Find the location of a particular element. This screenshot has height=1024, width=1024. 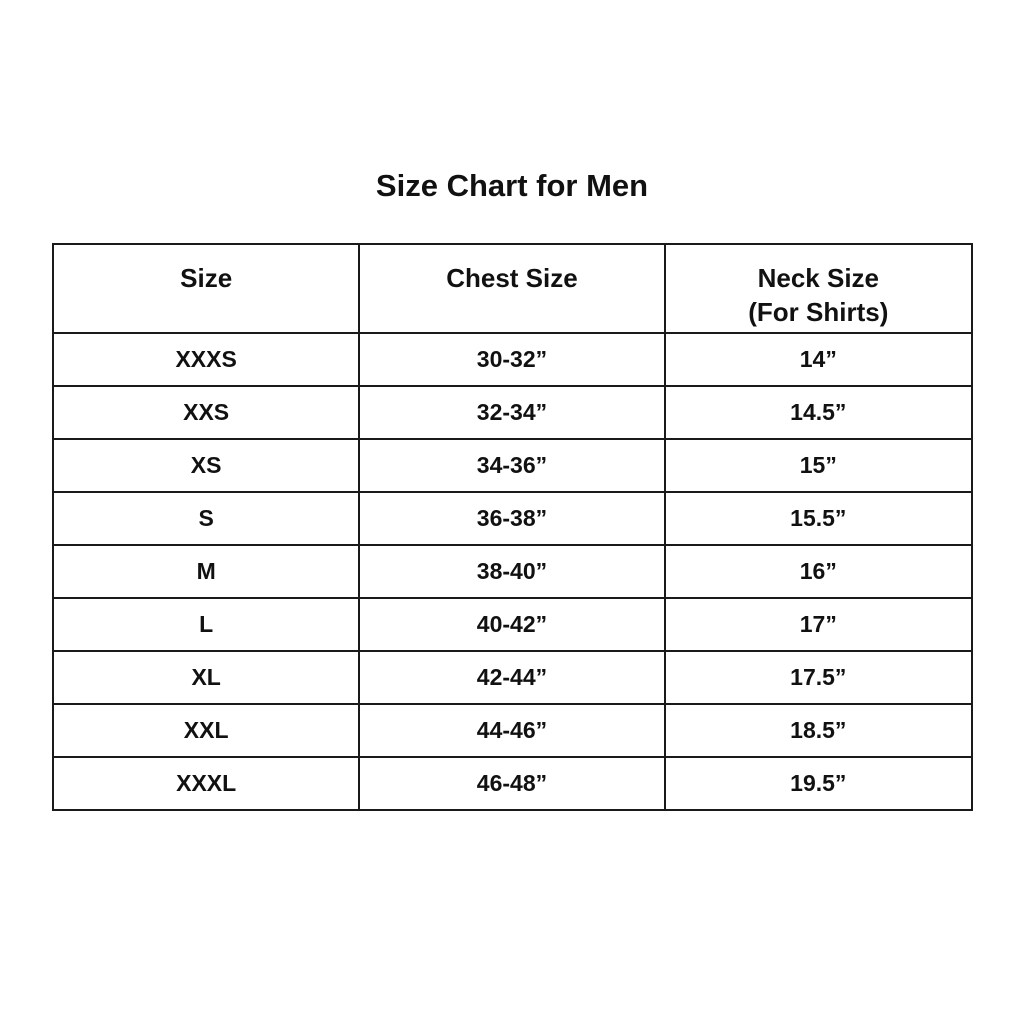

table-row: XXXL 46-48” 19.5” is located at coordinates (512, 783).